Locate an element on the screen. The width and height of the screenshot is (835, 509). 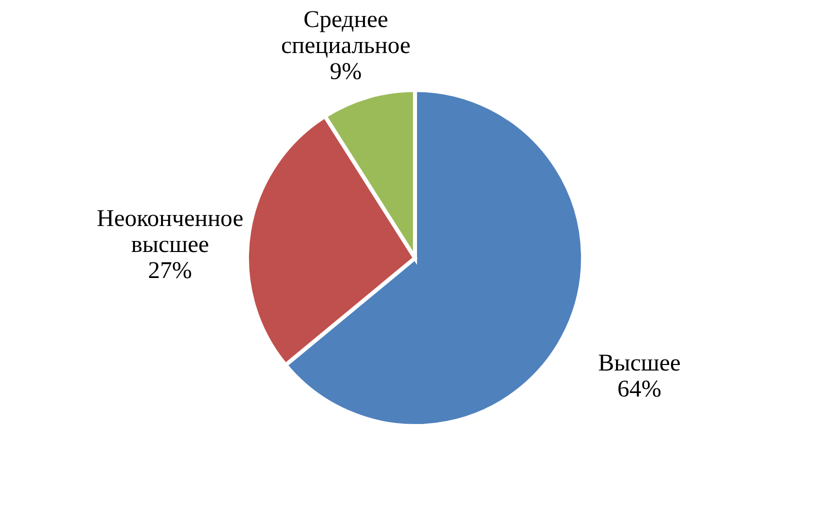
data-label: 9% is located at coordinates (346, 71).